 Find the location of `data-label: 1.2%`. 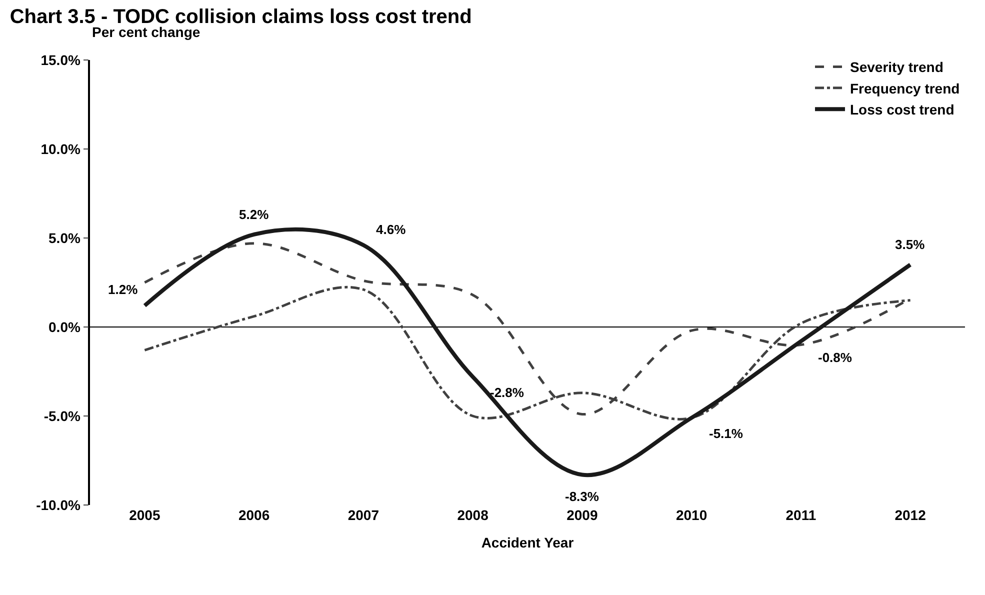

data-label: 1.2% is located at coordinates (123, 289).